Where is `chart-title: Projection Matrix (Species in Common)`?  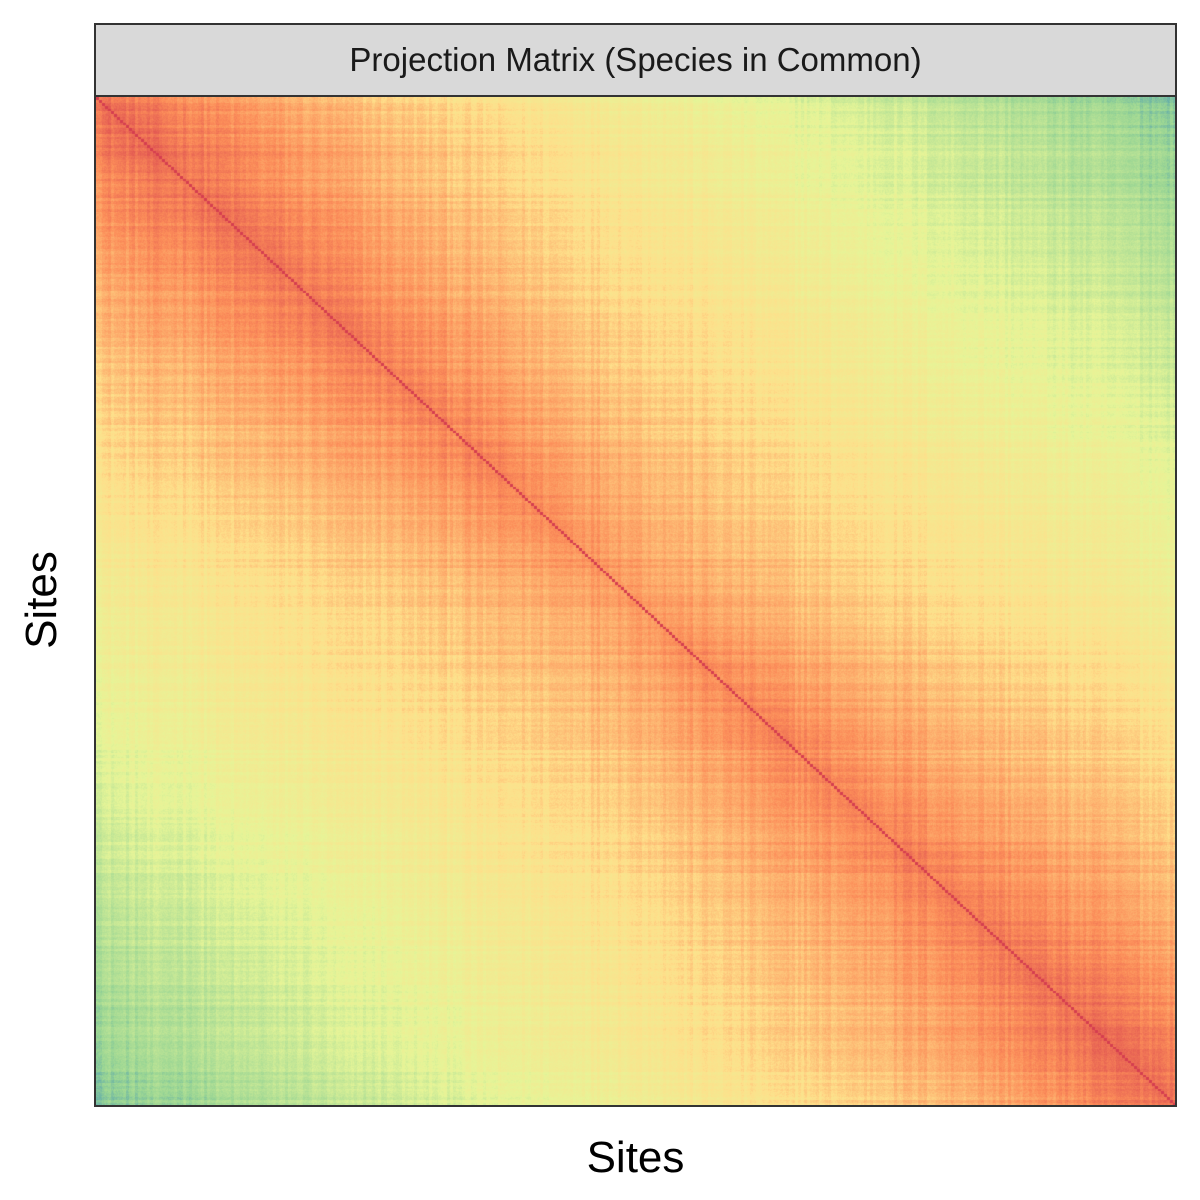 chart-title: Projection Matrix (Species in Common) is located at coordinates (635, 59).